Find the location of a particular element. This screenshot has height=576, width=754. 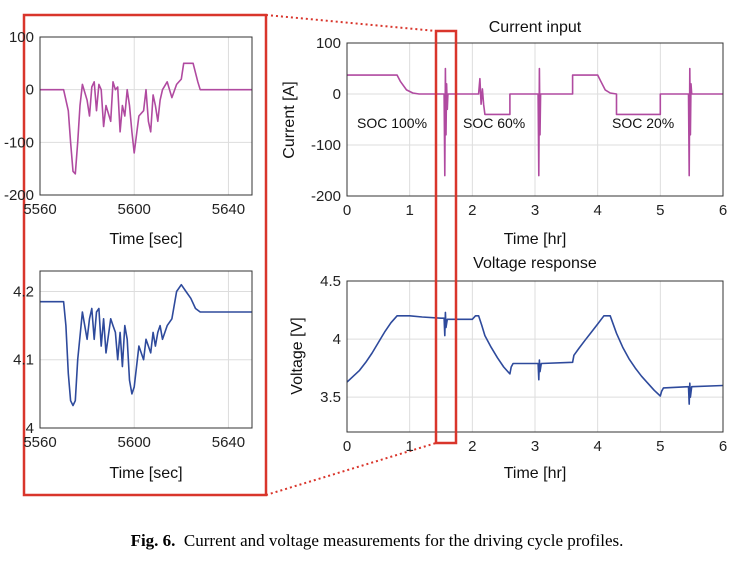

voltage-zoom-series-group is located at coordinates (146, 345).